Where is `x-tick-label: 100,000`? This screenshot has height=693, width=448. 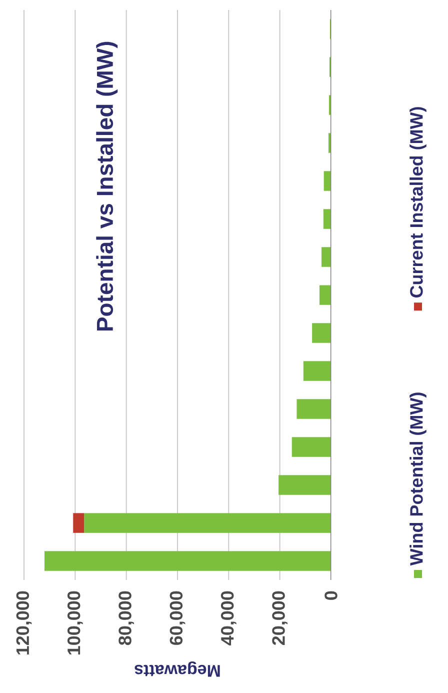 x-tick-label: 100,000 is located at coordinates (75, 622).